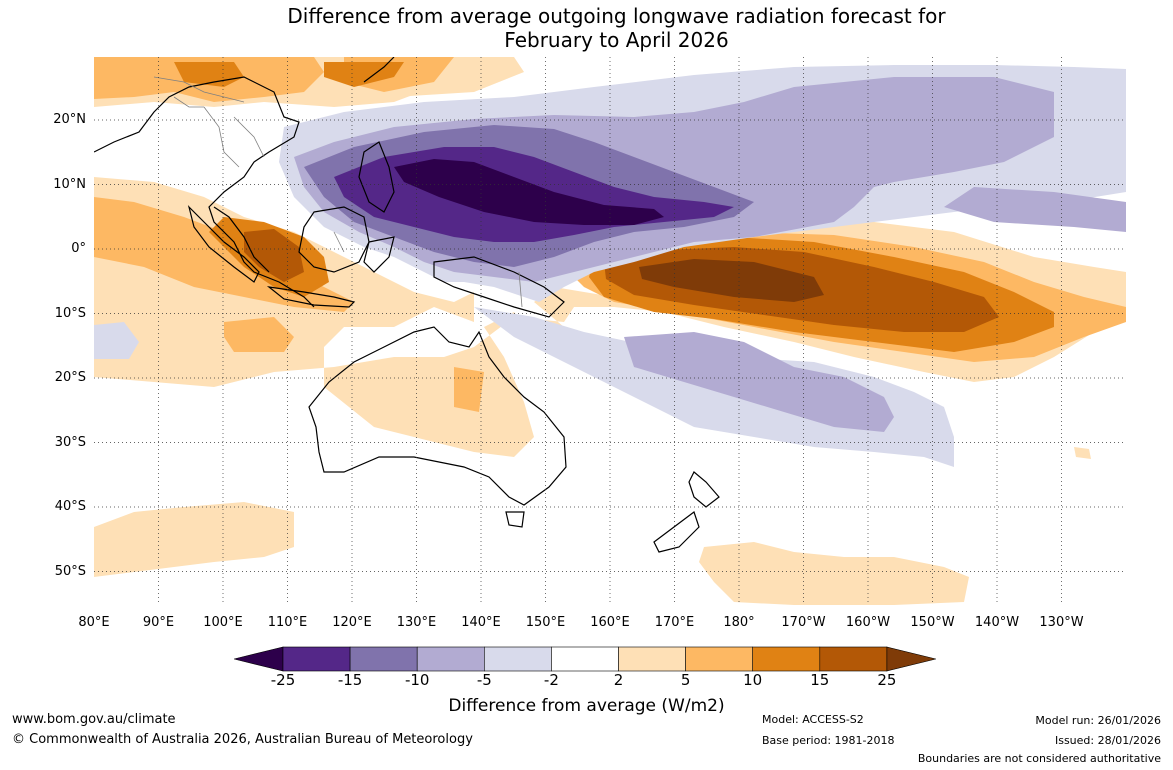 This screenshot has width=1173, height=770. Describe the element at coordinates (803, 622) in the screenshot. I see `longitude-label: 170°W` at that location.